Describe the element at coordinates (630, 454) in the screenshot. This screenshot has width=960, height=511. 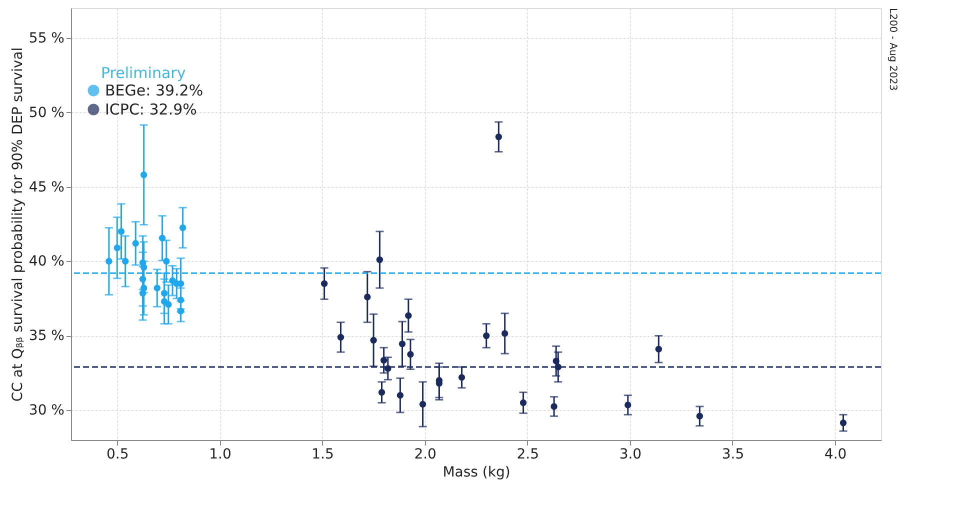
I see `x-tick-label: 3.0` at that location.